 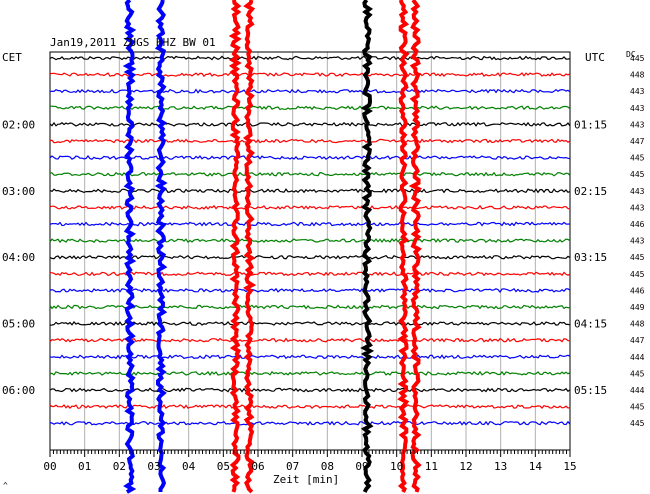 What do you see at coordinates (500, 466) in the screenshot?
I see `x-tick-label: 13` at bounding box center [500, 466].